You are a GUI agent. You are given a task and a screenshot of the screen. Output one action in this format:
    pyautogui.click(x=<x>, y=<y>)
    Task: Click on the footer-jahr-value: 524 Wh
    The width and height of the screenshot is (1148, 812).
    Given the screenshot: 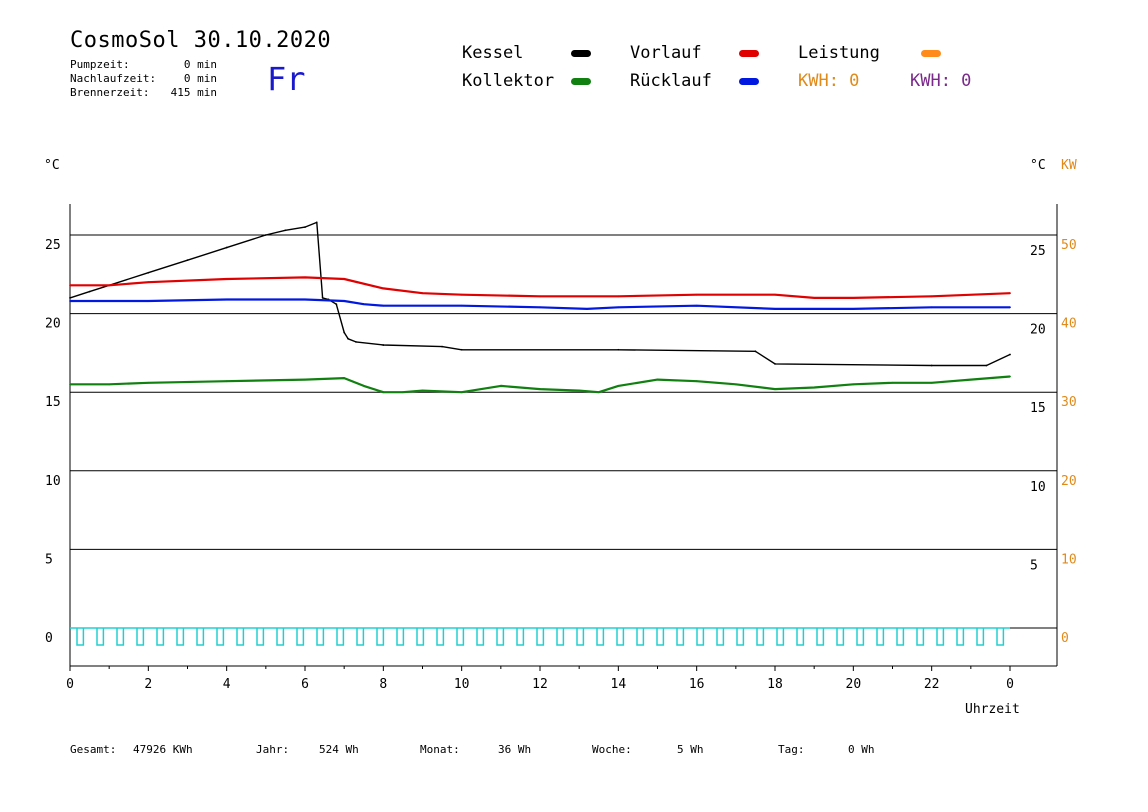 What is the action you would take?
    pyautogui.click(x=339, y=749)
    